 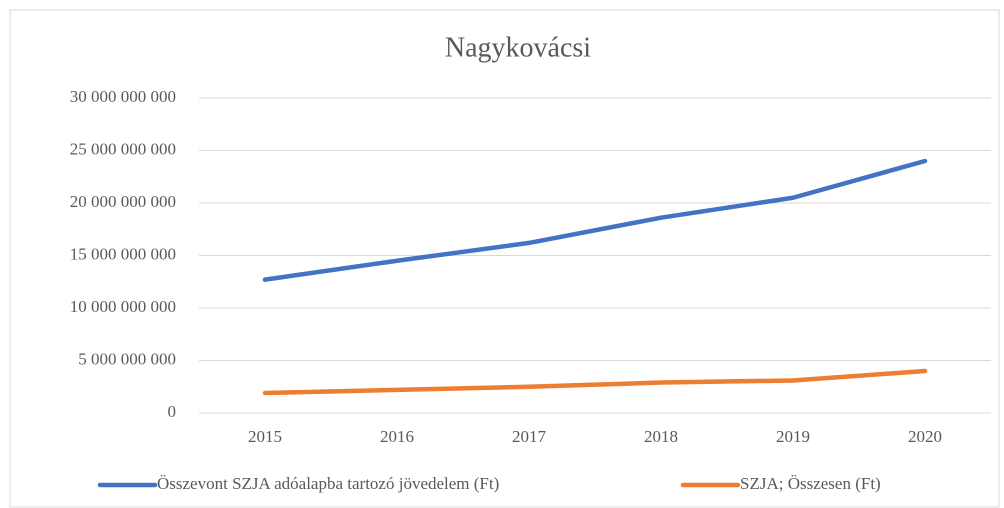 I want to click on y-tick-label: 0, so click(x=172, y=411).